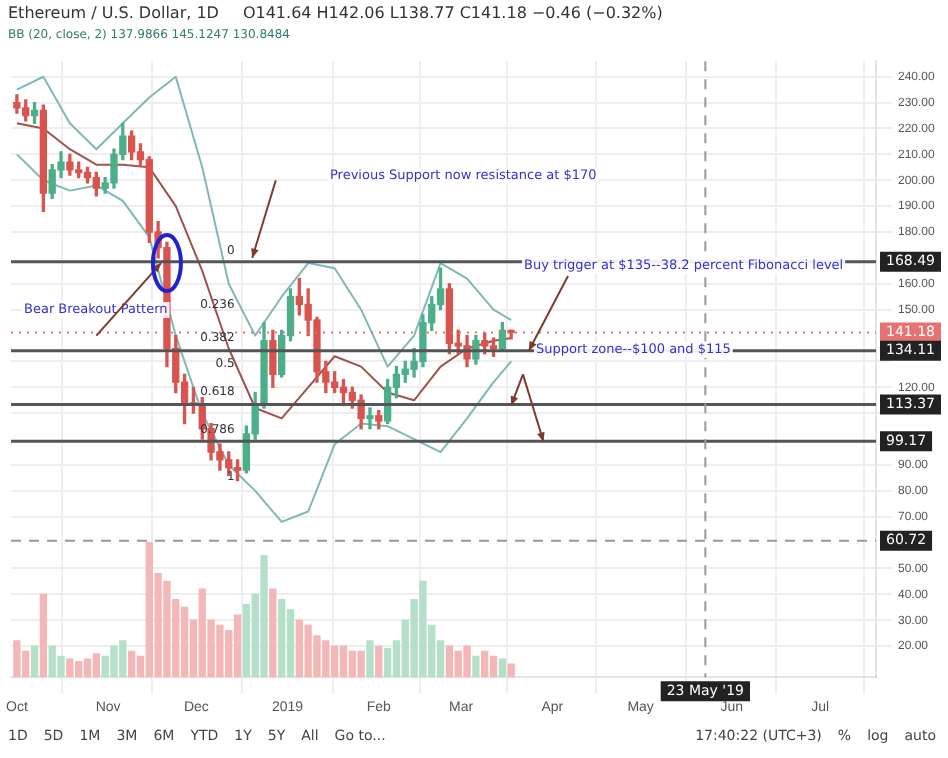 The width and height of the screenshot is (948, 758). What do you see at coordinates (452, 13) in the screenshot?
I see `chart-subtitle: O141.64 H142.06 L138.77 C141.18 −0.46 (−0.32%)` at bounding box center [452, 13].